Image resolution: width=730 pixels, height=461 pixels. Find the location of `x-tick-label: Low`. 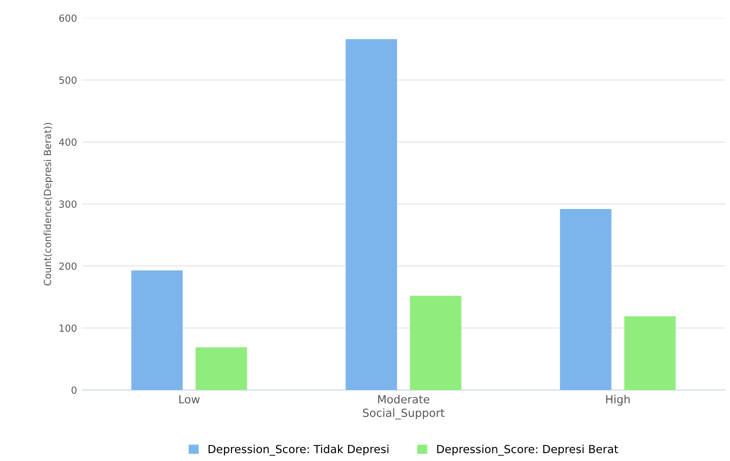

x-tick-label: Low is located at coordinates (189, 399).